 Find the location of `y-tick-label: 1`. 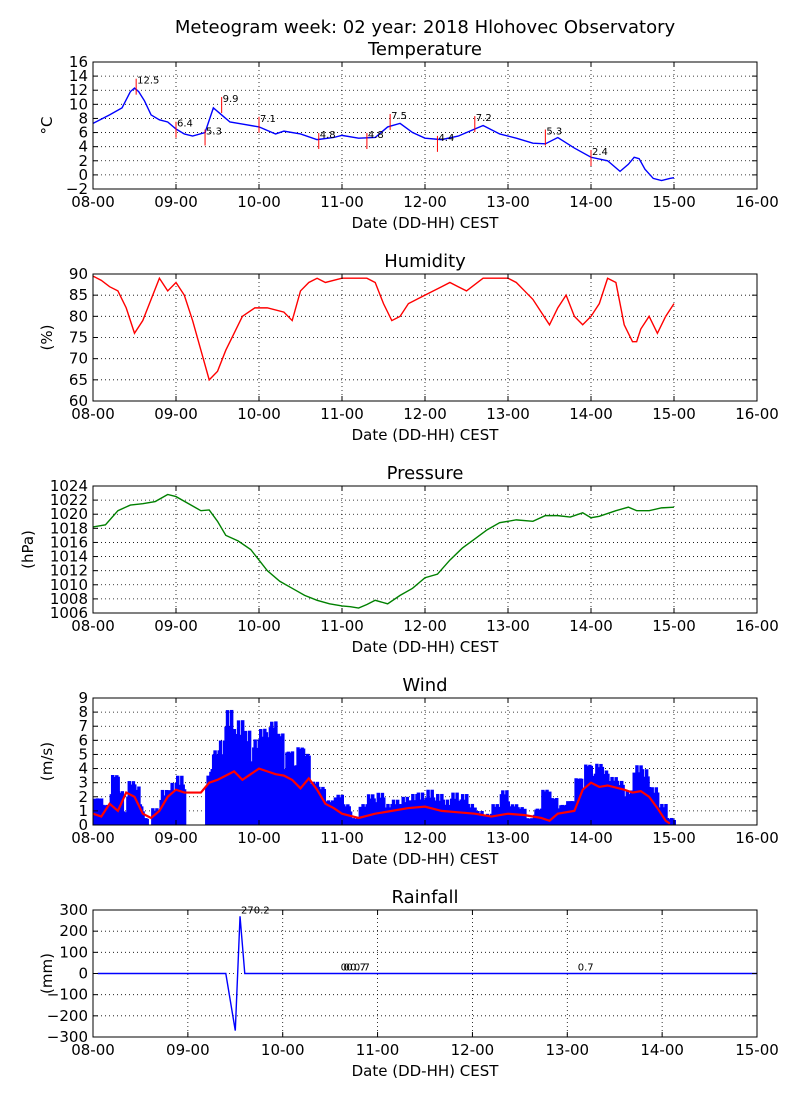

y-tick-label: 1 is located at coordinates (83, 811).